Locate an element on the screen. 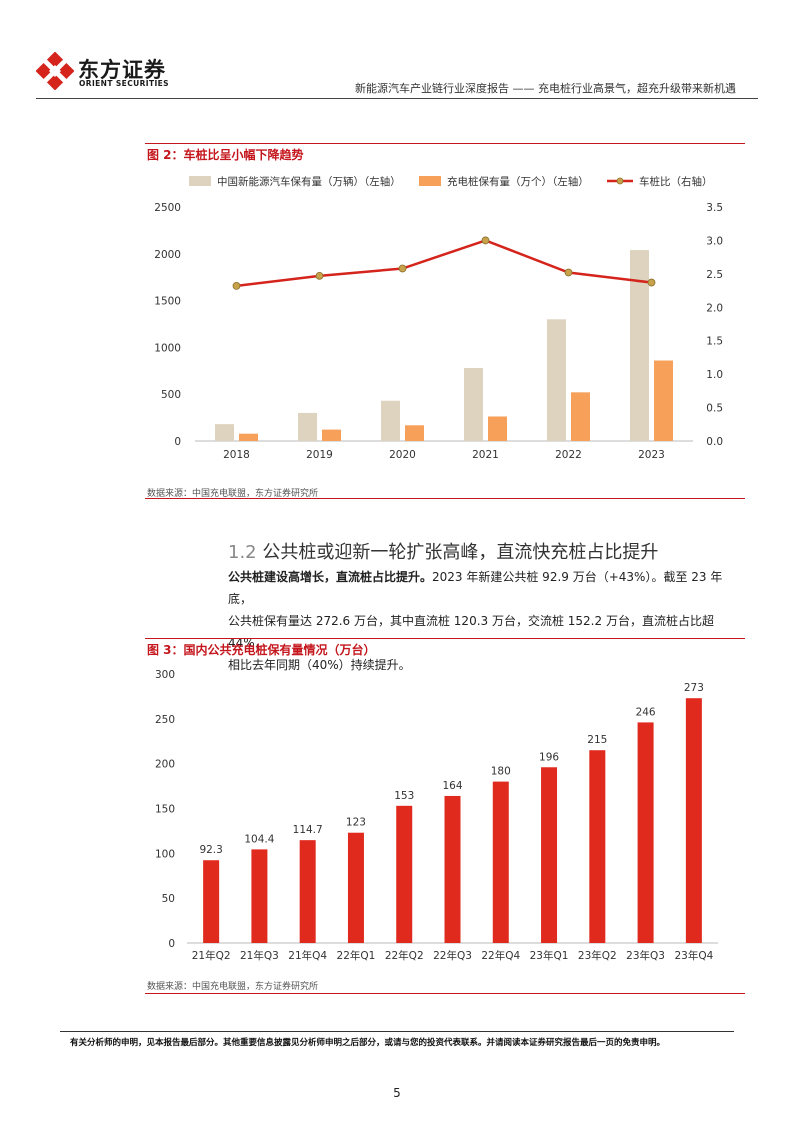 This screenshot has height=1123, width=794. paragraph-line-3: 相比去年同期（40%）持续提升。 is located at coordinates (319, 665).